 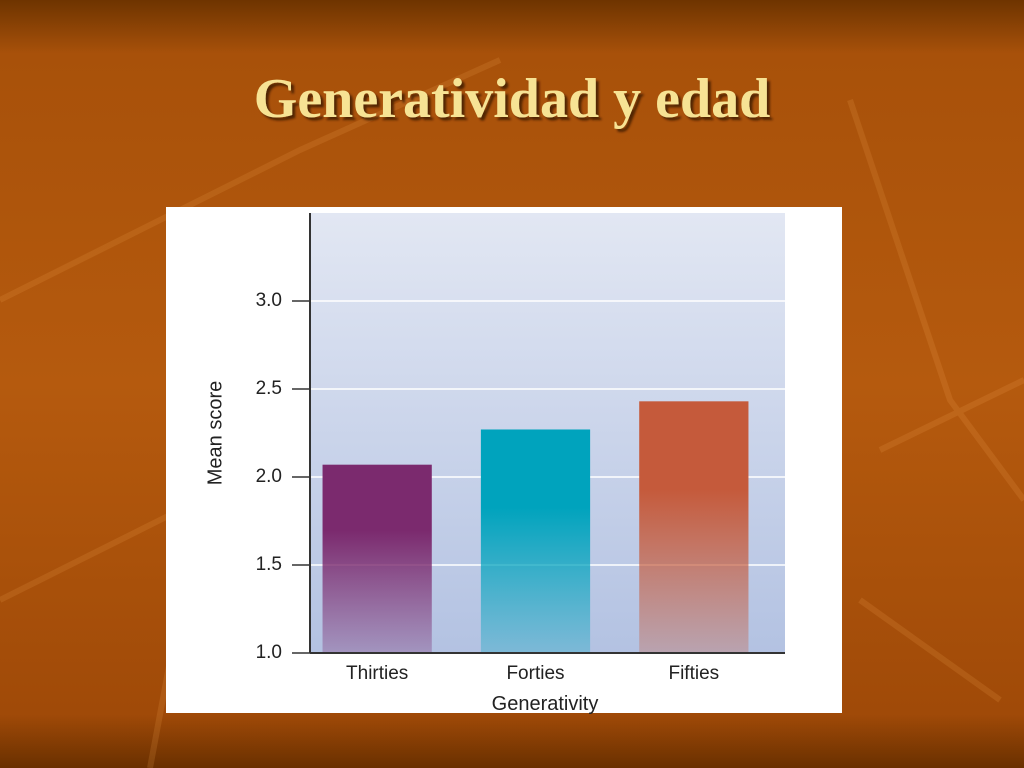 What do you see at coordinates (377, 673) in the screenshot?
I see `x-tick-label: Thirties` at bounding box center [377, 673].